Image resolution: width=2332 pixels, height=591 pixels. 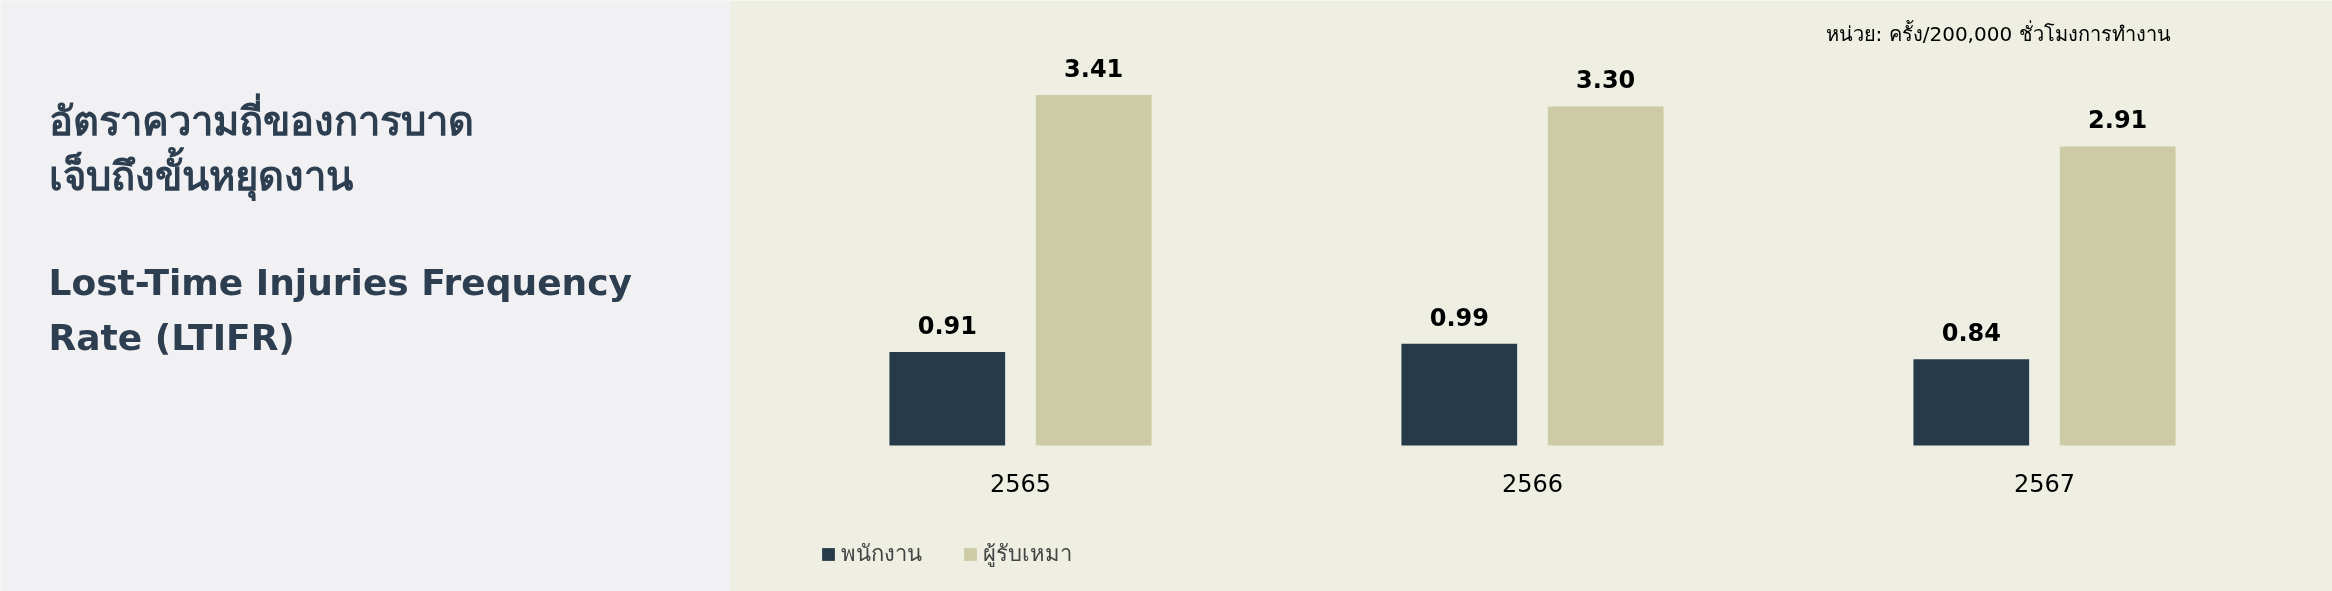 I want to click on data-label: 3.41, so click(x=1094, y=69).